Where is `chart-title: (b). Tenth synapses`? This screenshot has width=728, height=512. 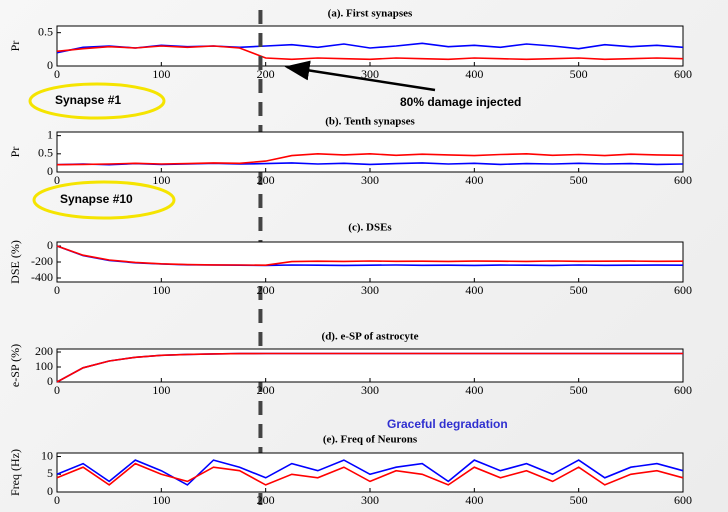
chart-title: (b). Tenth synapses is located at coordinates (370, 122).